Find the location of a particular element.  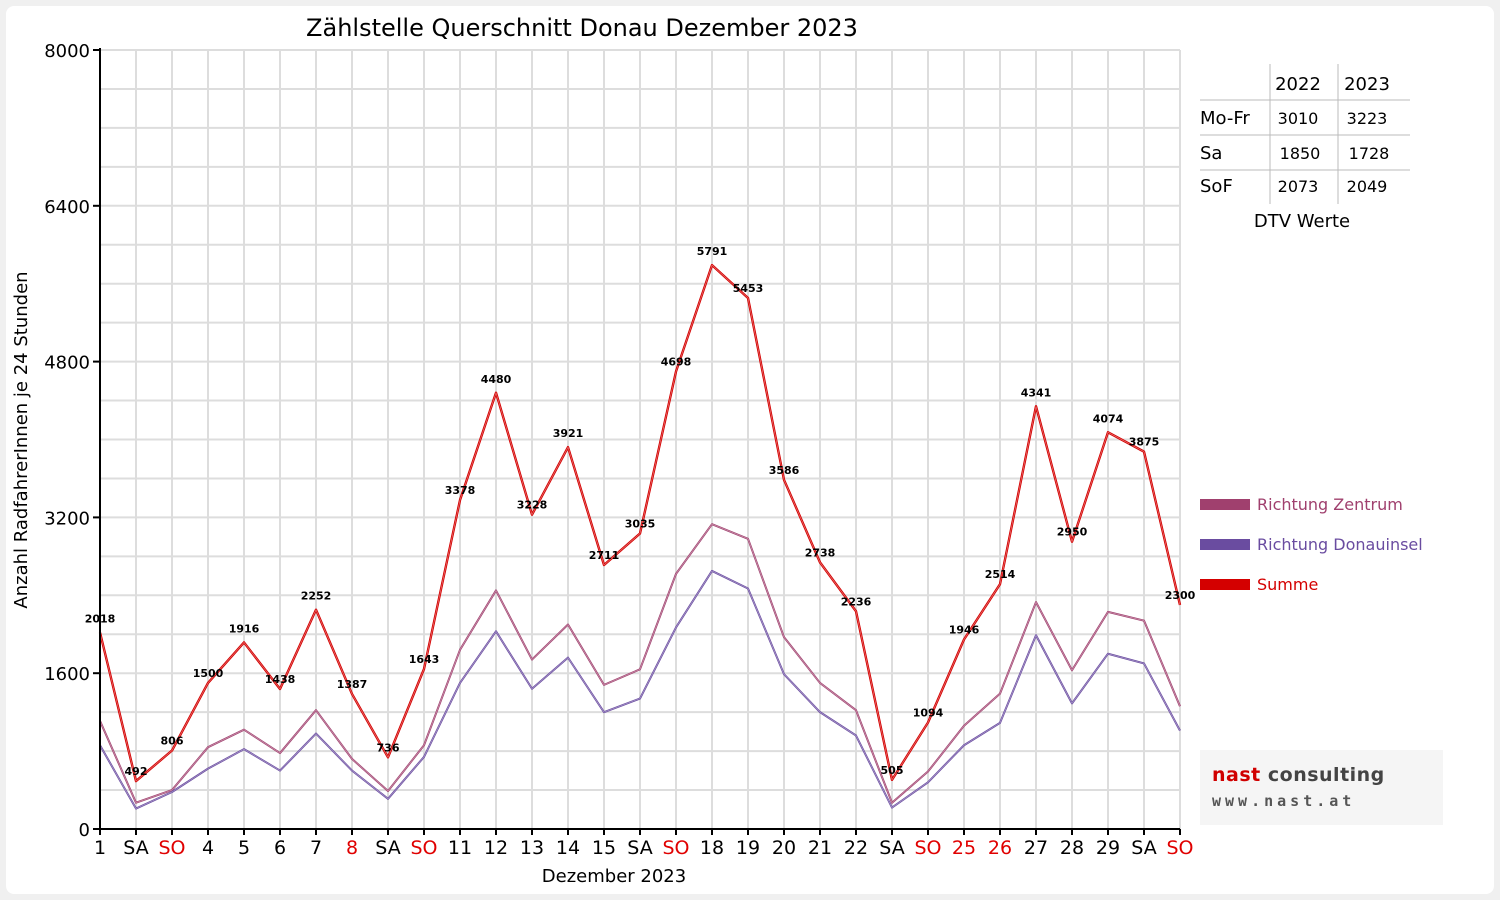

x-tick-label: 4 is located at coordinates (208, 848).